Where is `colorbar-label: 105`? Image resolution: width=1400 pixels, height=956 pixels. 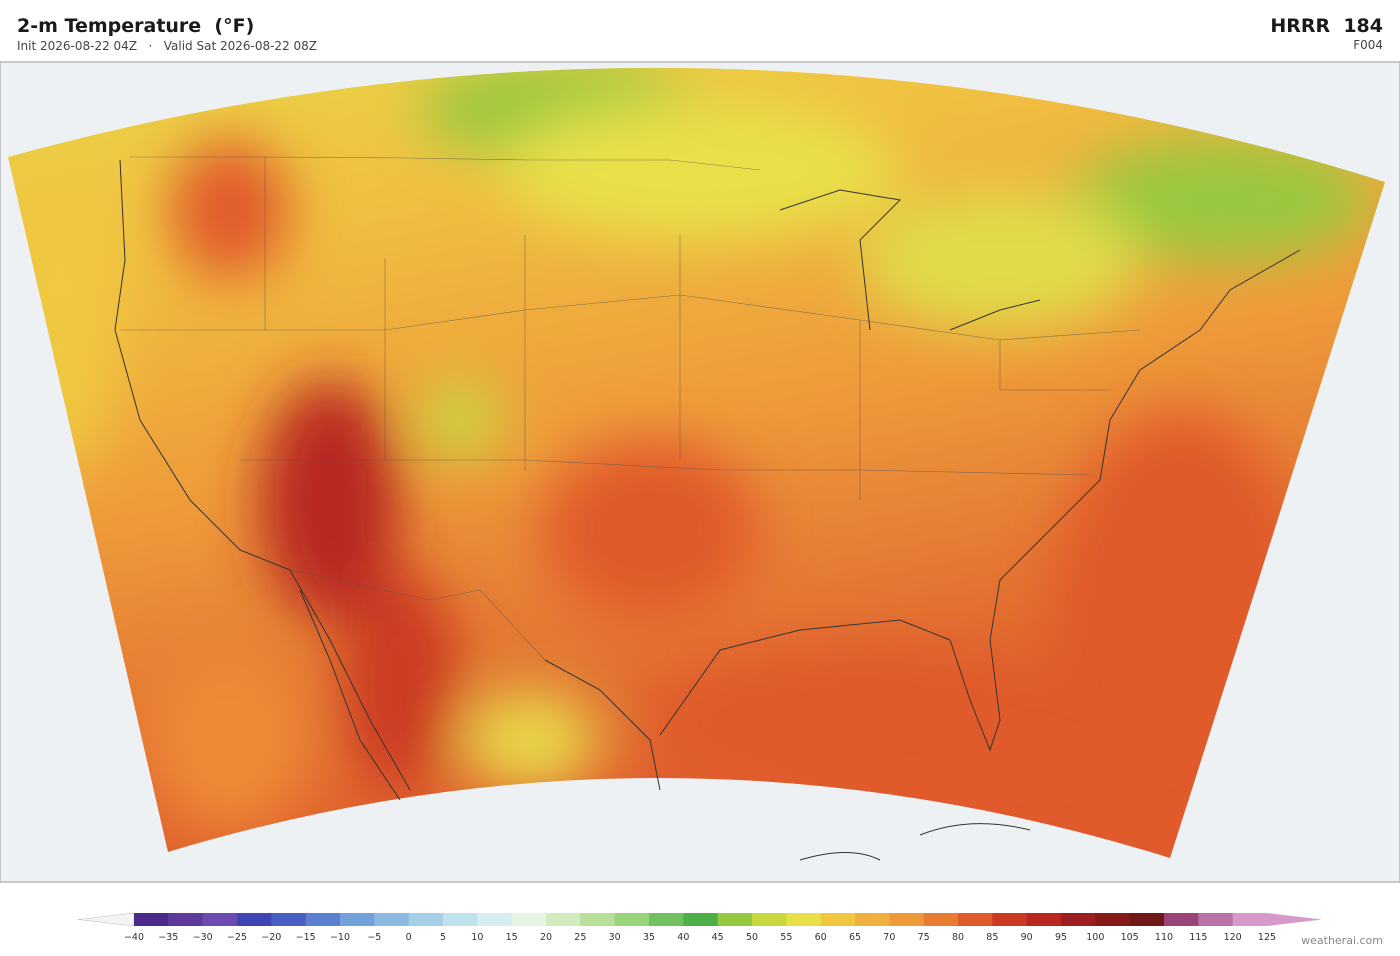 colorbar-label: 105 is located at coordinates (1130, 937).